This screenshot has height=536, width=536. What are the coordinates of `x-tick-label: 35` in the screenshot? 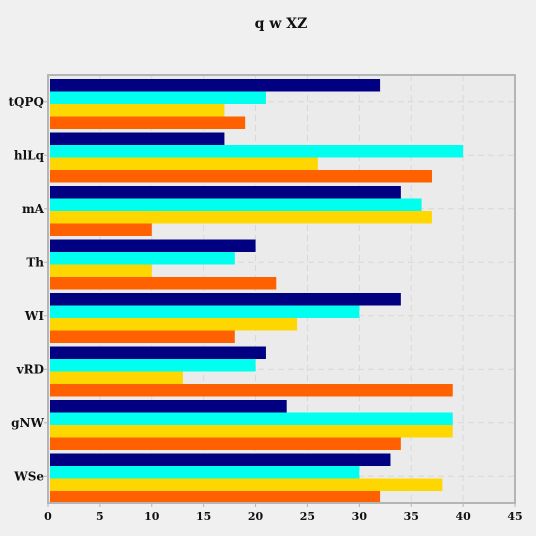 It's located at (411, 516).